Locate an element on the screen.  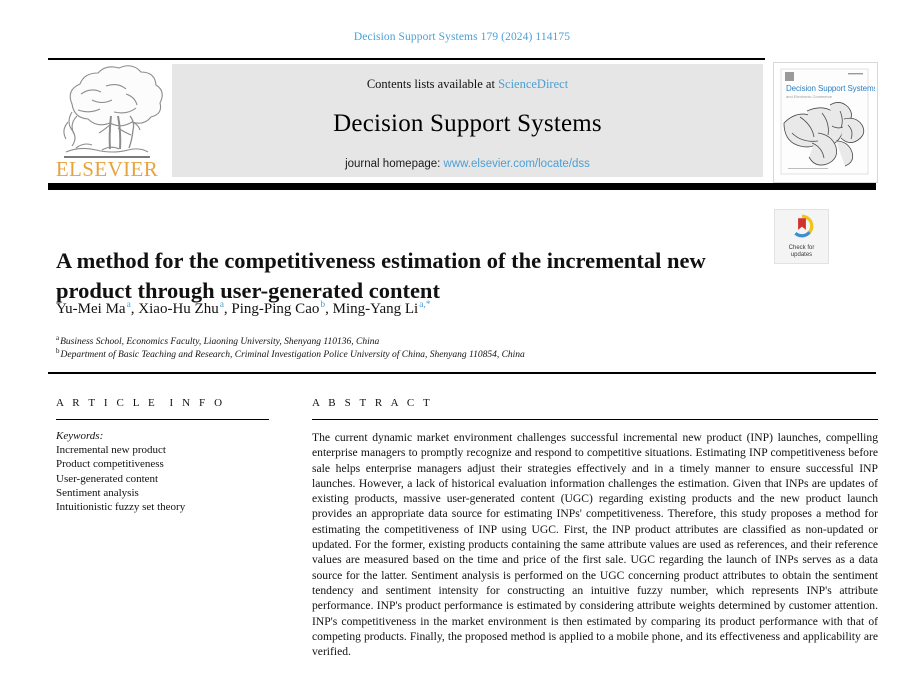
journal-homepage-link: www.elsevier.com/locate/dss is located at coordinates (516, 164).